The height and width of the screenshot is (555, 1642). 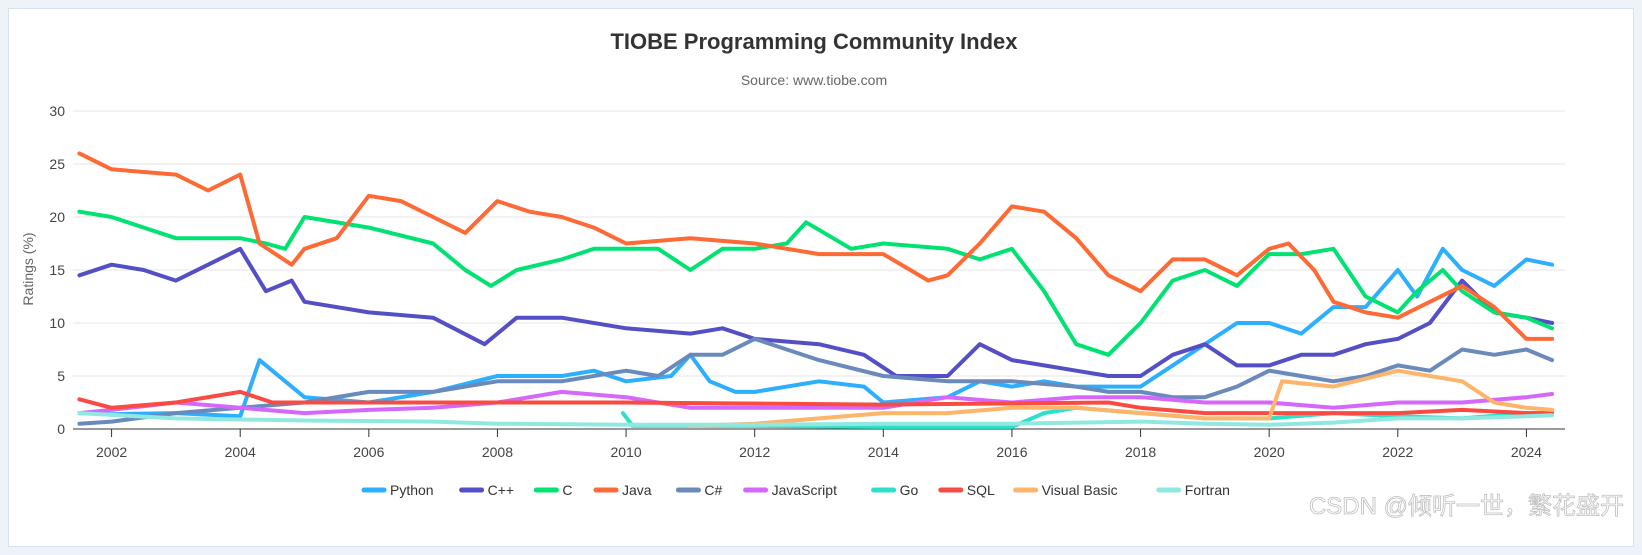 What do you see at coordinates (368, 452) in the screenshot?
I see `x-tick-label: 2006` at bounding box center [368, 452].